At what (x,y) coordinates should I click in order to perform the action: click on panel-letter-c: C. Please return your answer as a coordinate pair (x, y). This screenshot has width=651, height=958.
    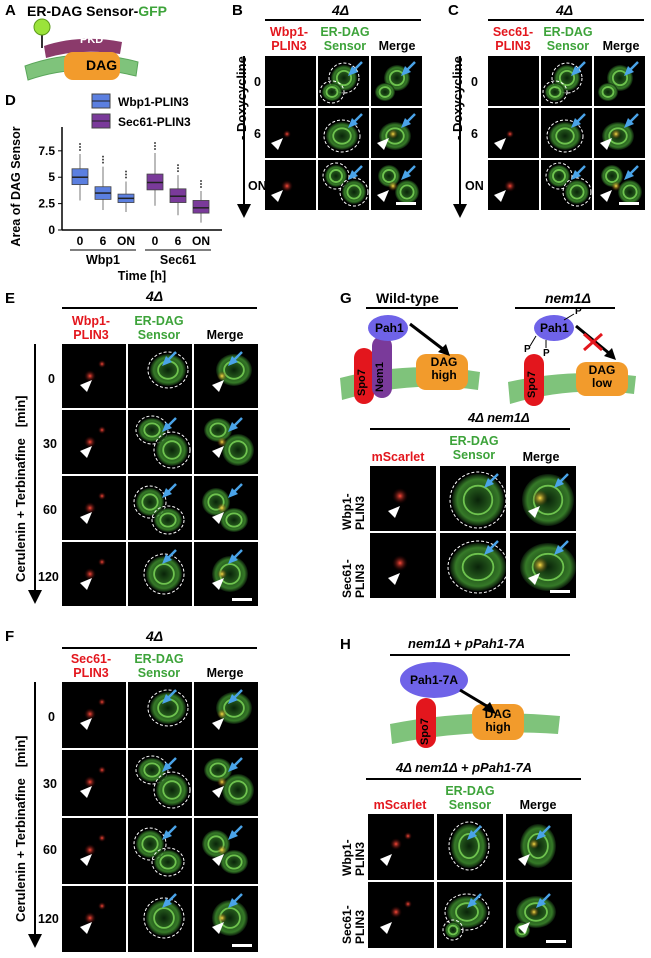
    Looking at the image, I should click on (453, 10).